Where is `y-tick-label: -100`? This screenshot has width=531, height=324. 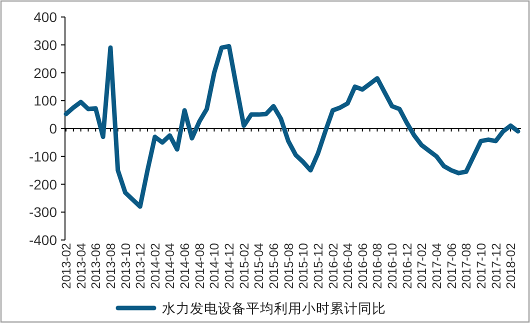 y-tick-label: -100 is located at coordinates (43, 156).